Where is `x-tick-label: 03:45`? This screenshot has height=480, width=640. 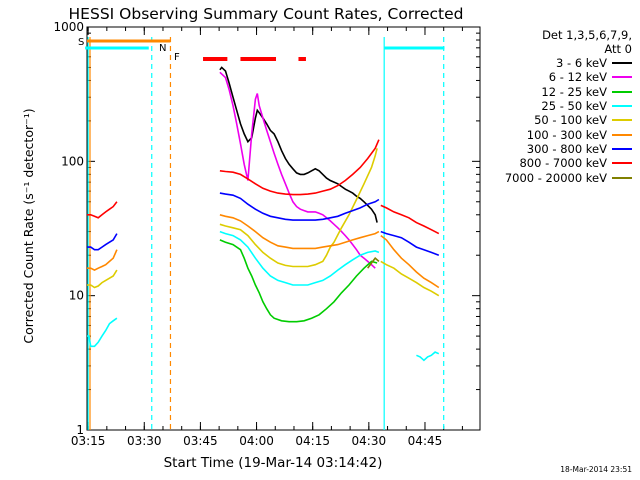 x-tick-label: 03:45 is located at coordinates (200, 441).